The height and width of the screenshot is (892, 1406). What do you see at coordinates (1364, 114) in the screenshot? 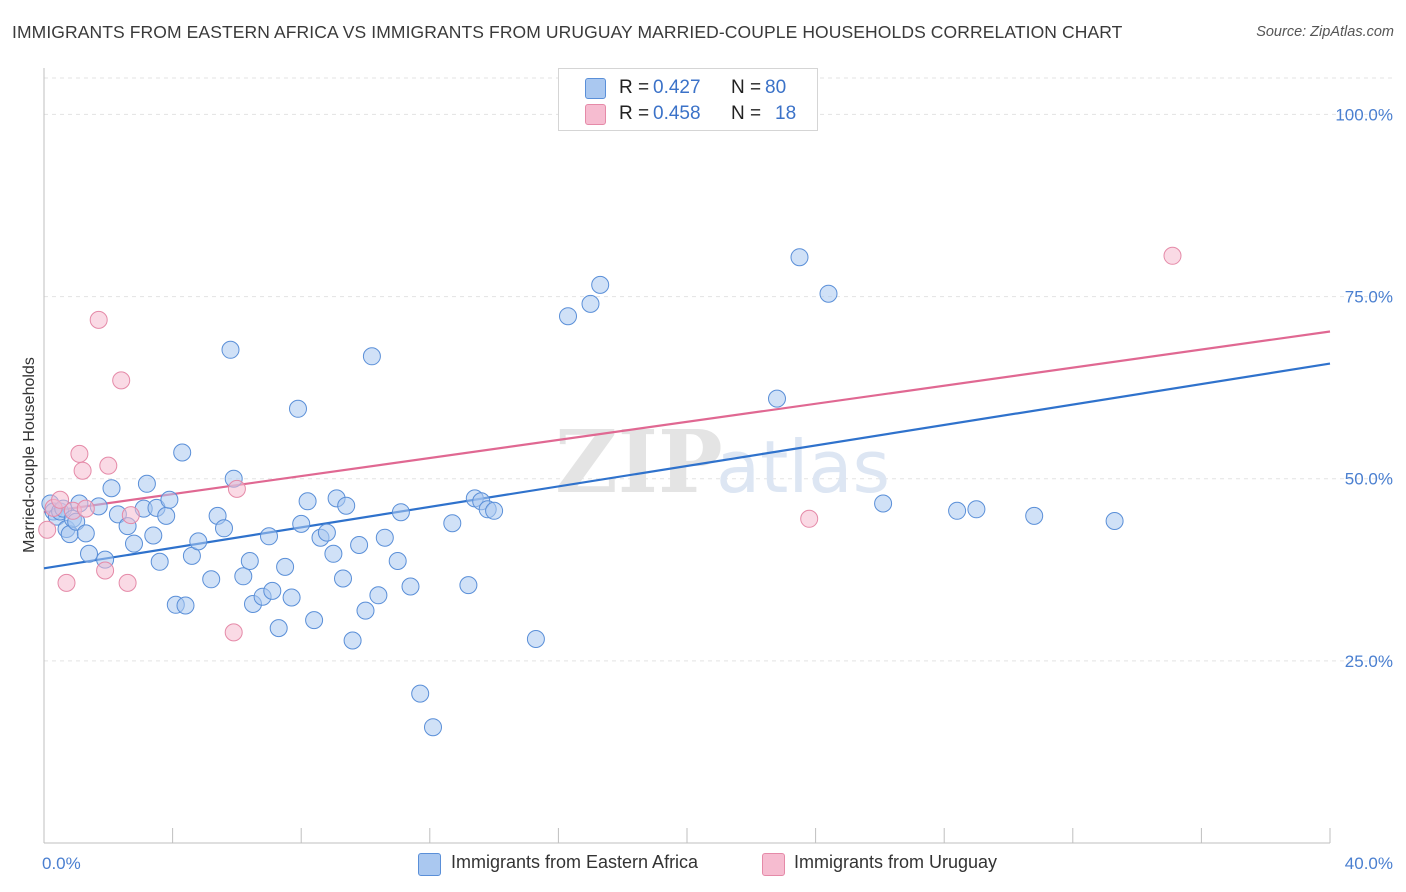
I see `y-tick-label: 100.0%` at bounding box center [1364, 114].